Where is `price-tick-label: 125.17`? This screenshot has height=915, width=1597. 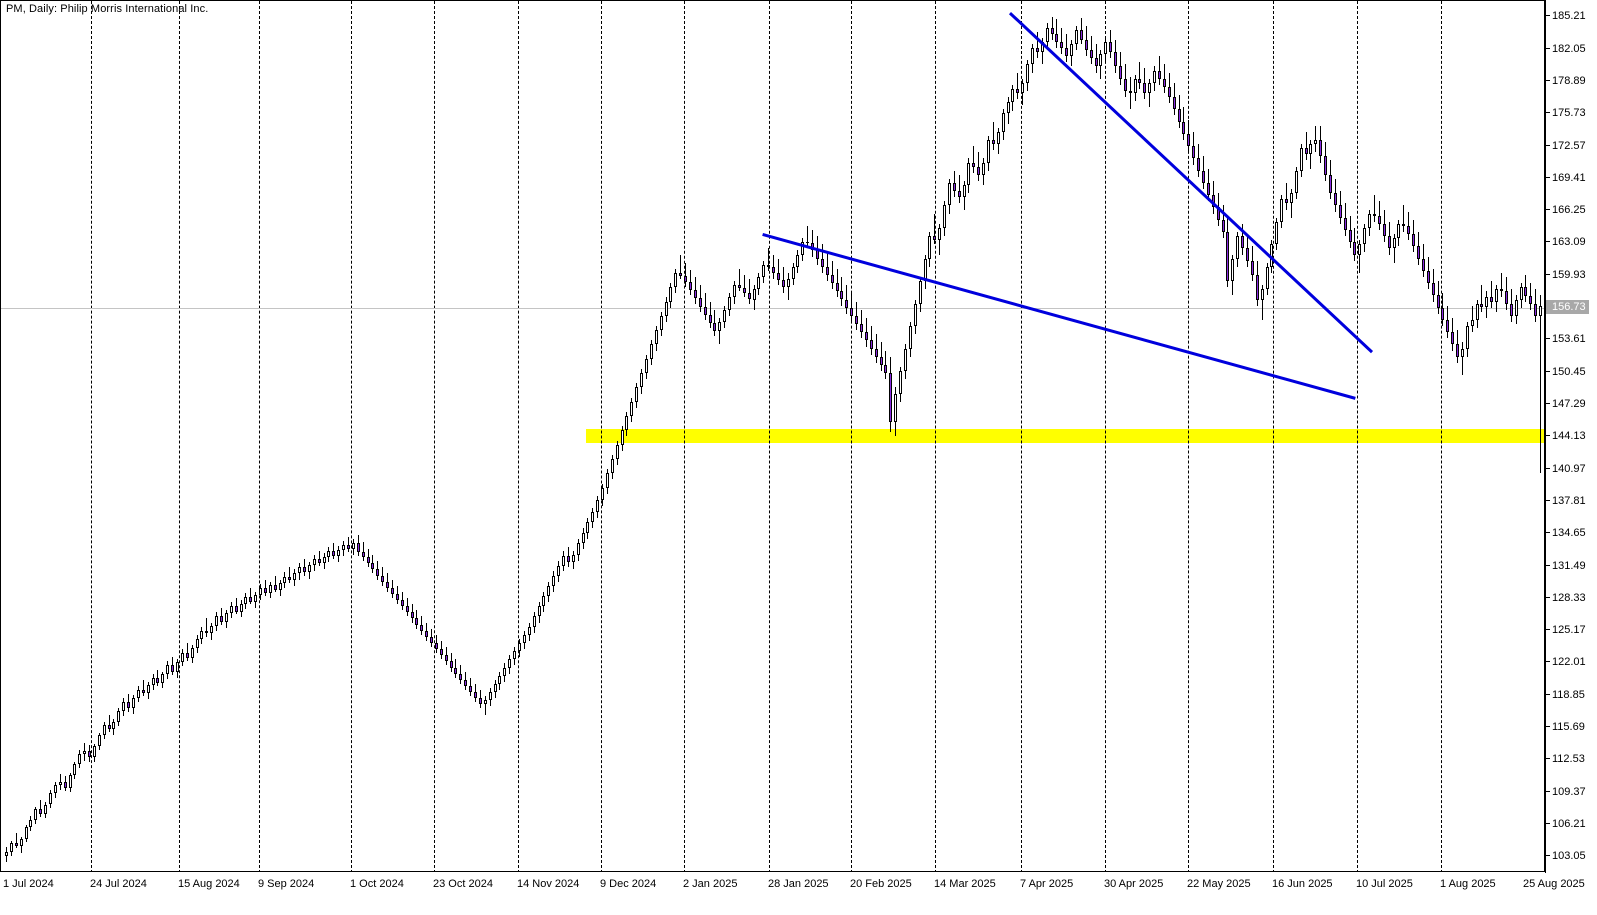
price-tick-label: 125.17 is located at coordinates (1569, 630).